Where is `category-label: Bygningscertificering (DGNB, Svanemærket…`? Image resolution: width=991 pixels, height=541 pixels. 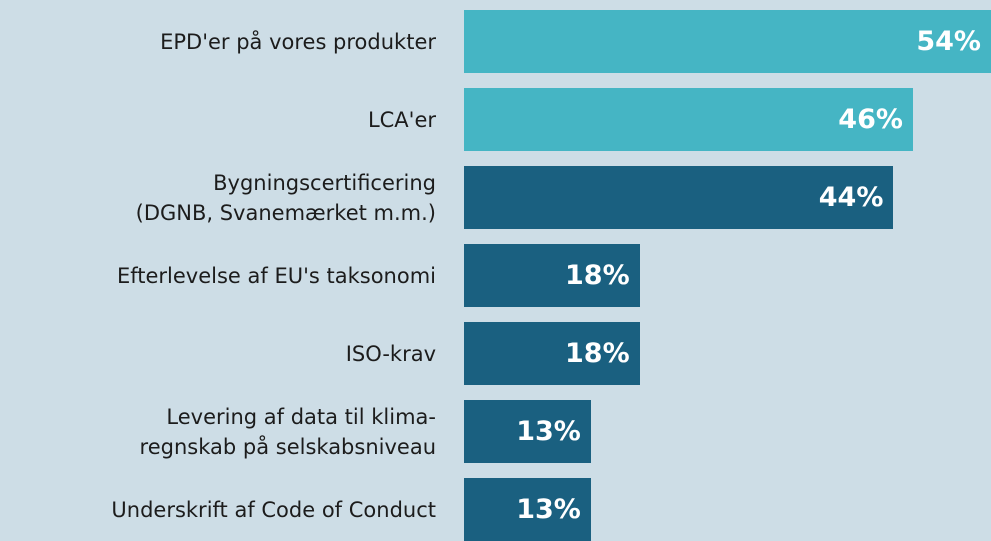 category-label: Bygningscertificering (DGNB, Svanemærket… is located at coordinates (285, 197).